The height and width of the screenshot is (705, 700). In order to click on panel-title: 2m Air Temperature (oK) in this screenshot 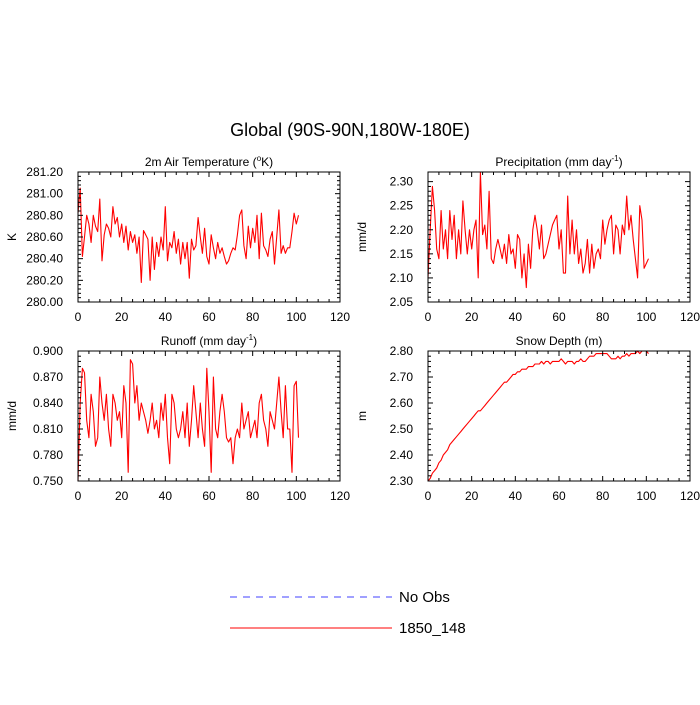, I will do `click(209, 161)`.